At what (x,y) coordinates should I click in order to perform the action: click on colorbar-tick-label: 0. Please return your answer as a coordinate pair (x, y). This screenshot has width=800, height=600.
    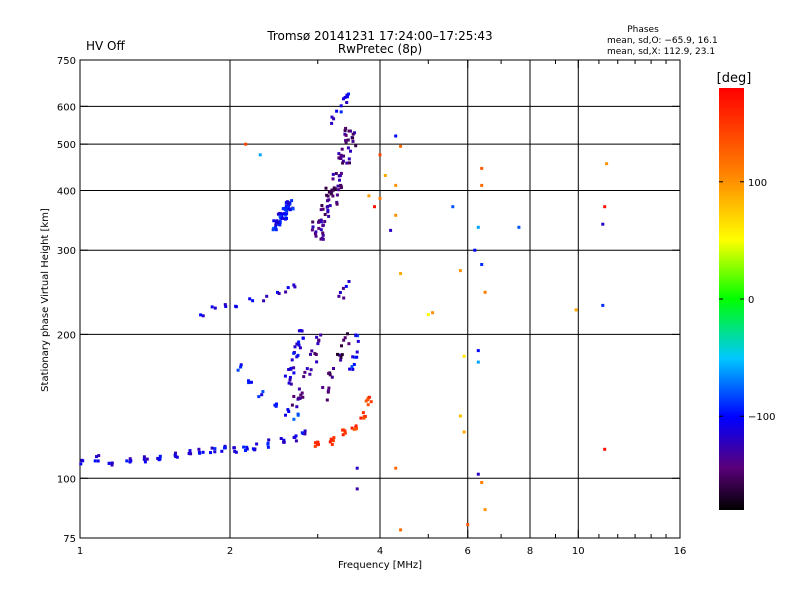
    Looking at the image, I should click on (751, 300).